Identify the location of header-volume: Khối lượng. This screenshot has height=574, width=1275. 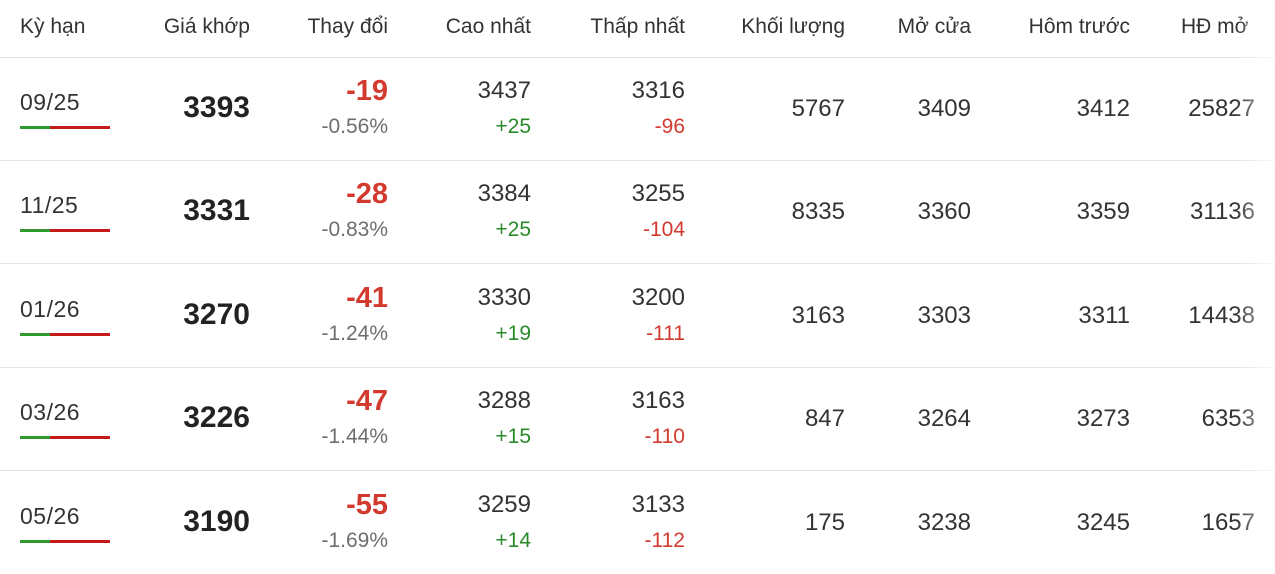
(793, 26).